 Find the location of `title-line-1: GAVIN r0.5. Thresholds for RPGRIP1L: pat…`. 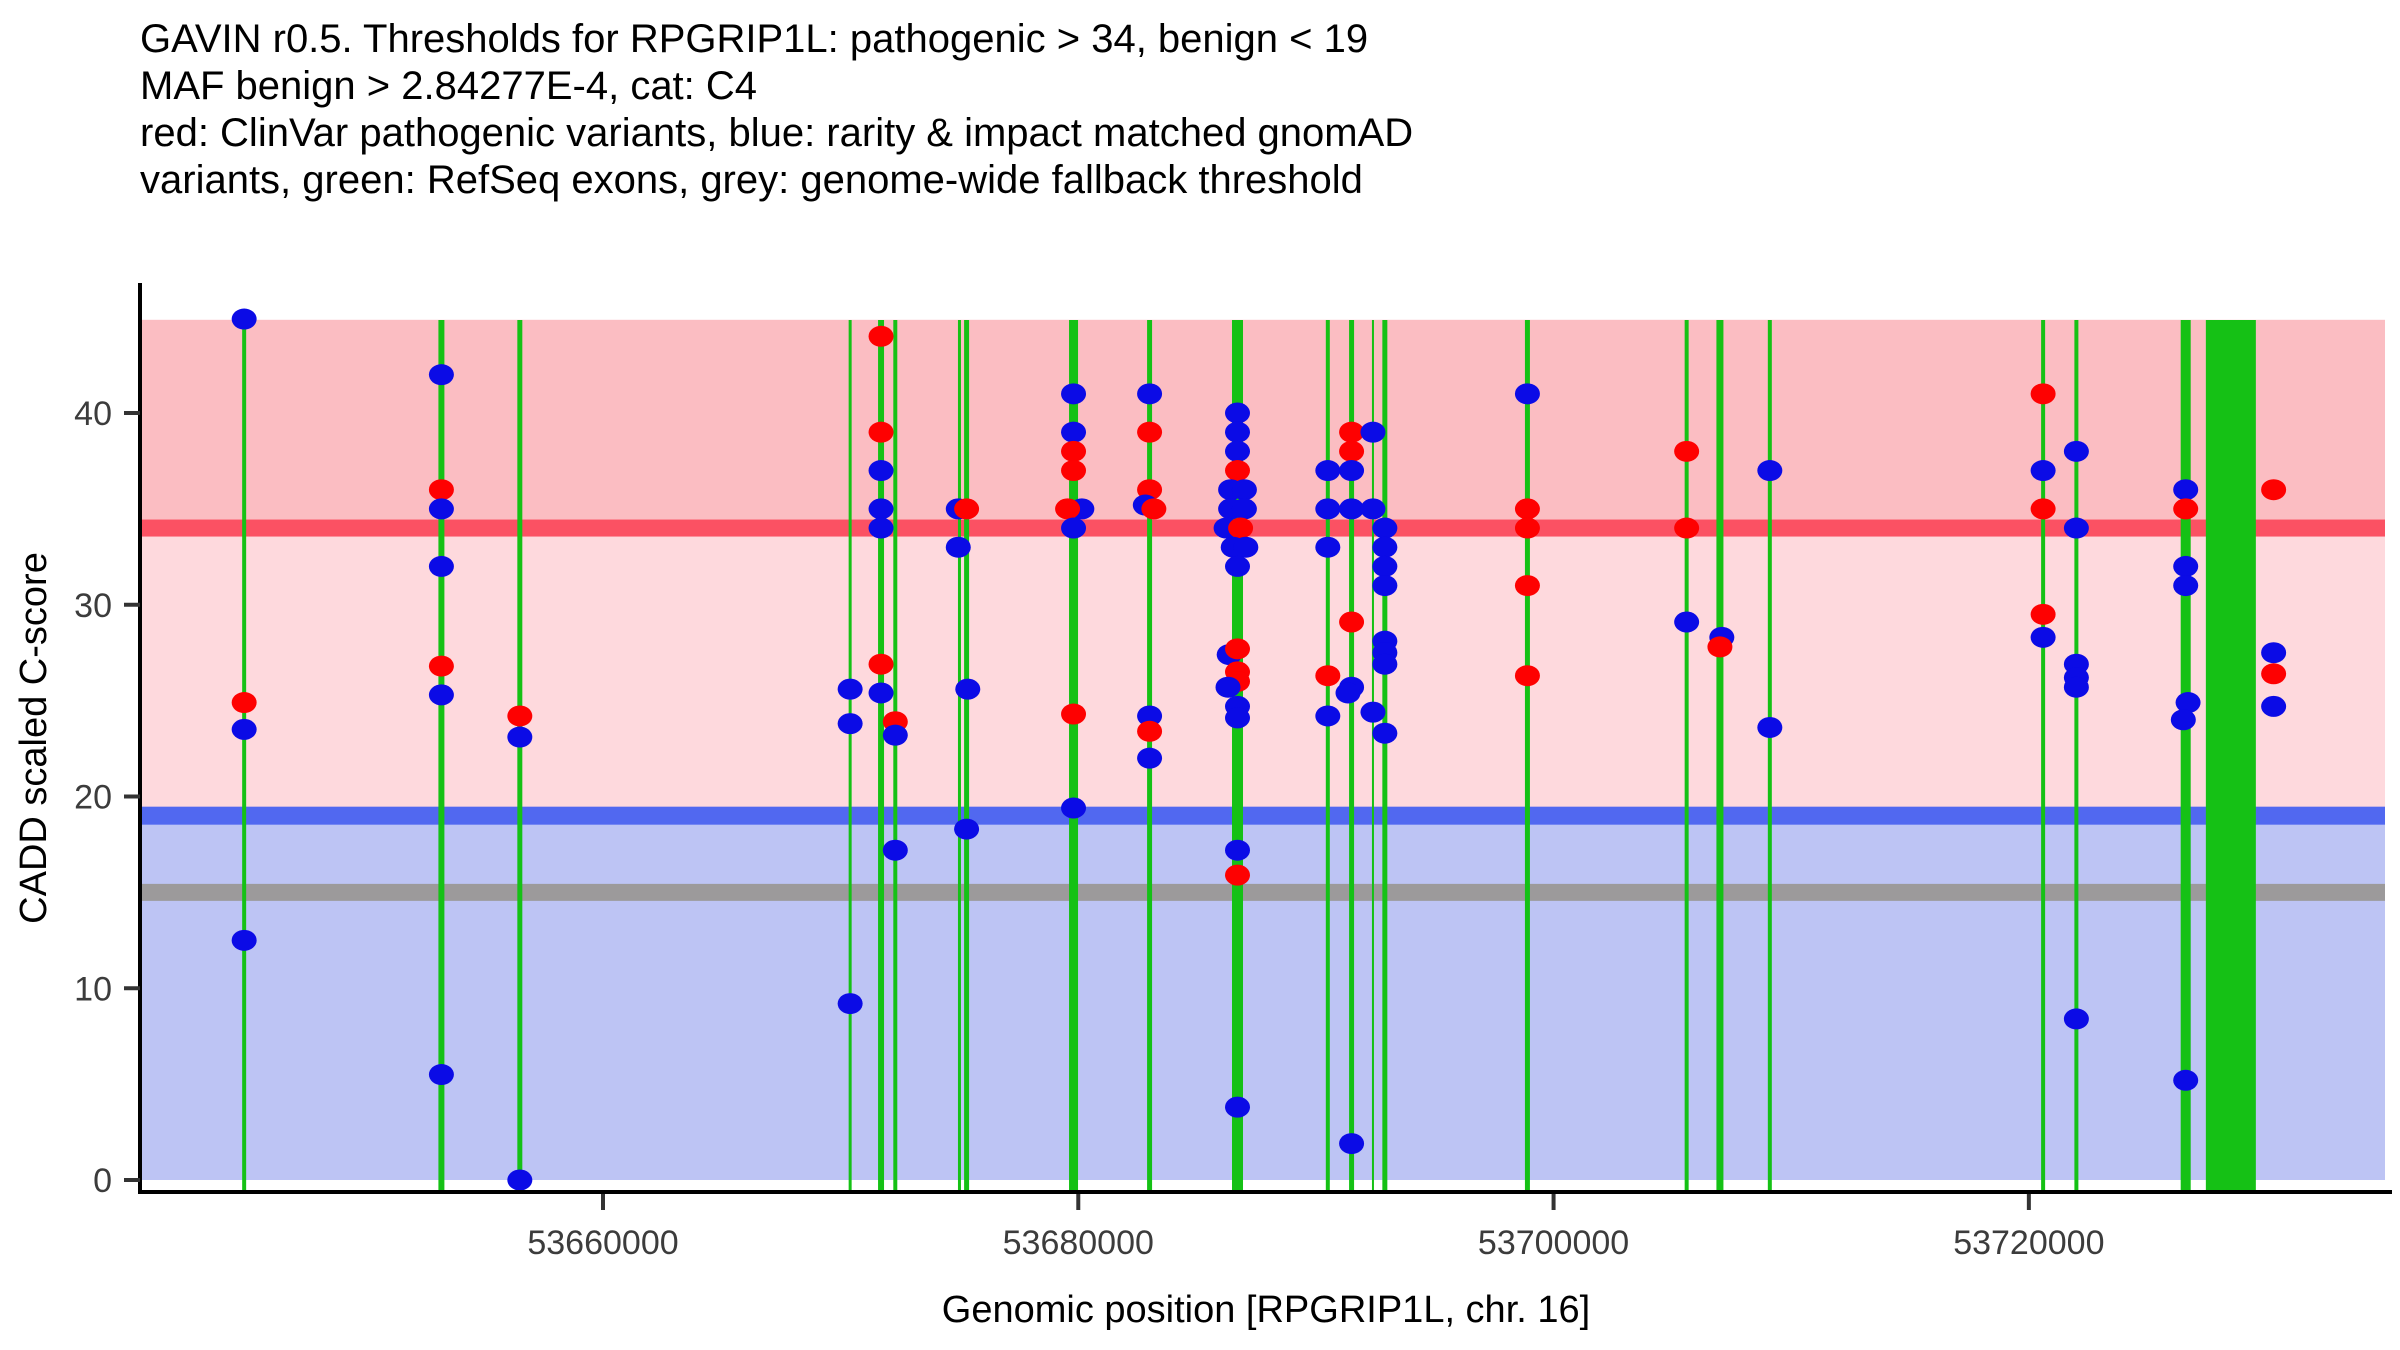

title-line-1: GAVIN r0.5. Thresholds for RPGRIP1L: pat… is located at coordinates (754, 39).